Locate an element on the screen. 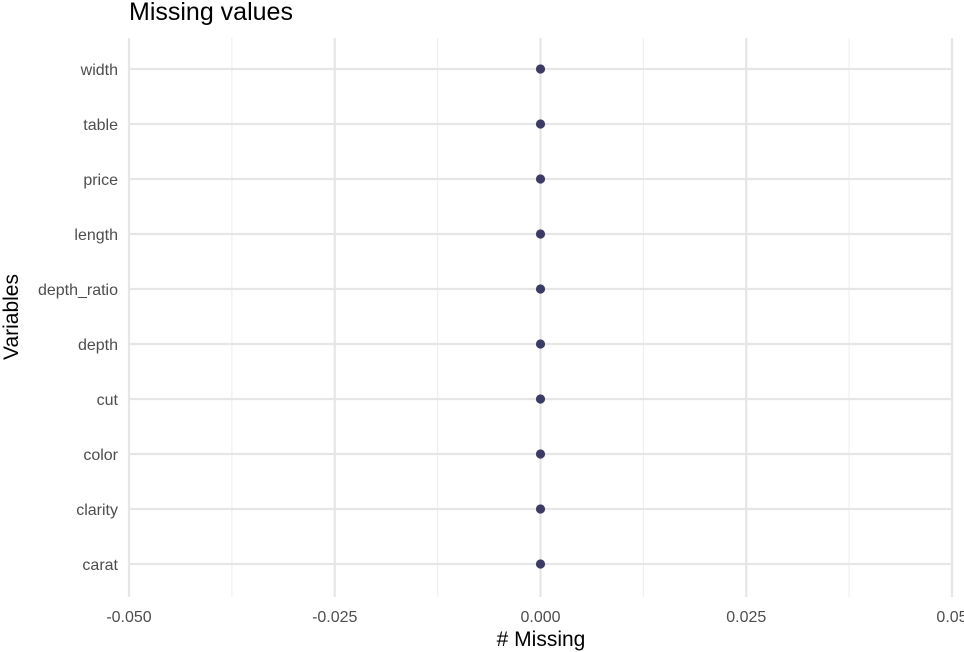 Image resolution: width=964 pixels, height=652 pixels. y-tick-label: length is located at coordinates (96, 235).